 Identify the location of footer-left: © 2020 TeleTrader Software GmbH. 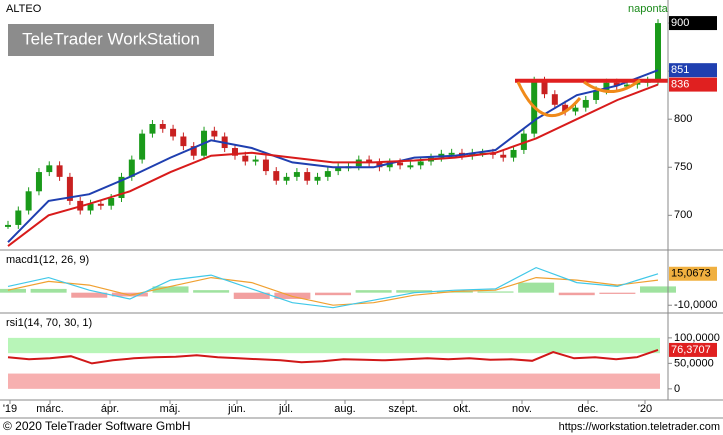
(97, 426).